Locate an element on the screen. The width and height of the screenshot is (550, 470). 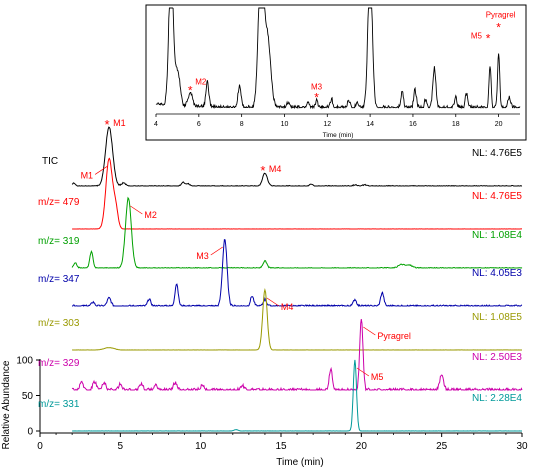
x-axis-title: Time (min) is located at coordinates (299, 462).